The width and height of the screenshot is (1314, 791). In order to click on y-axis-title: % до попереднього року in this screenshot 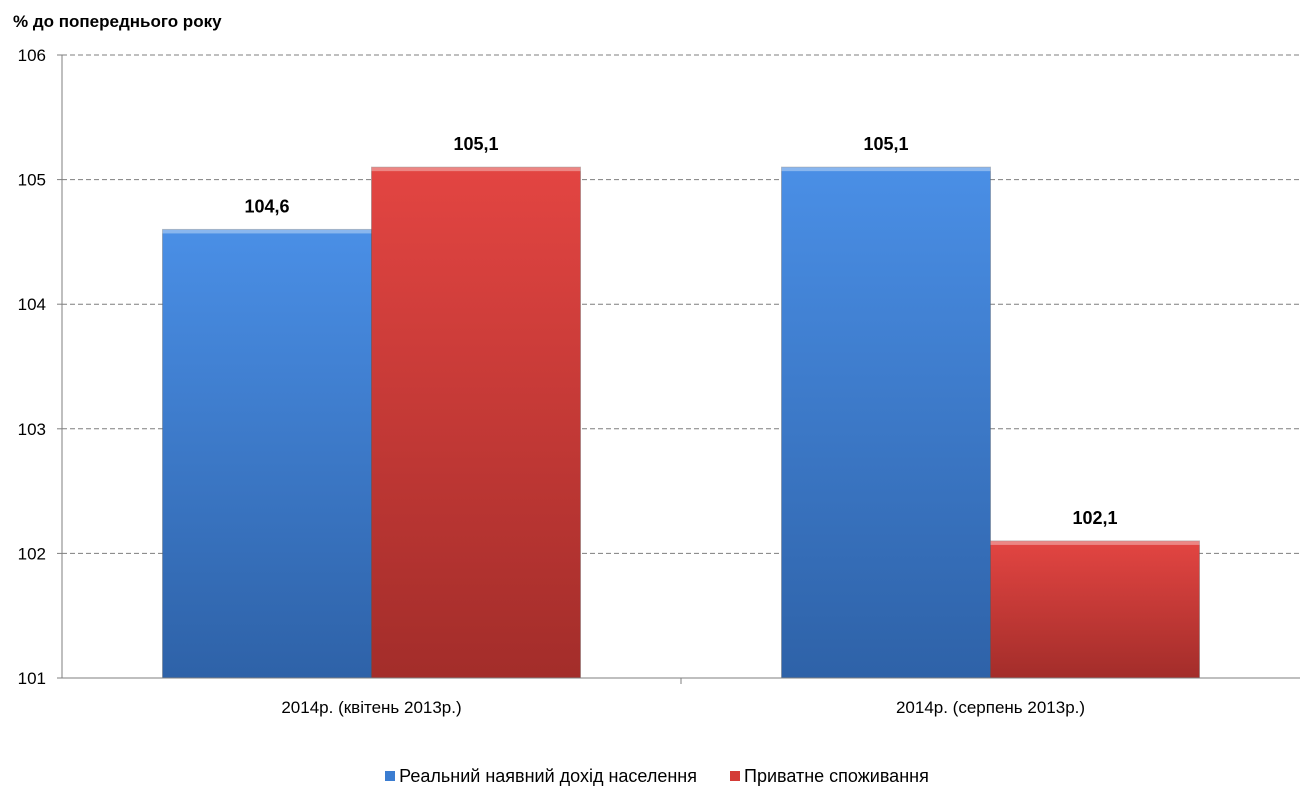, I will do `click(117, 21)`.